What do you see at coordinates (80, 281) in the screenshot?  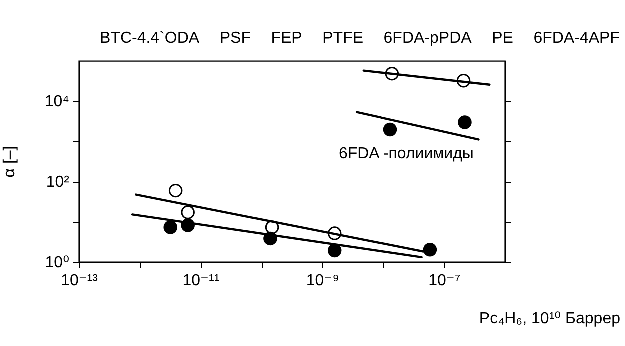 I see `x-tick-label: 10⁻¹³` at bounding box center [80, 281].